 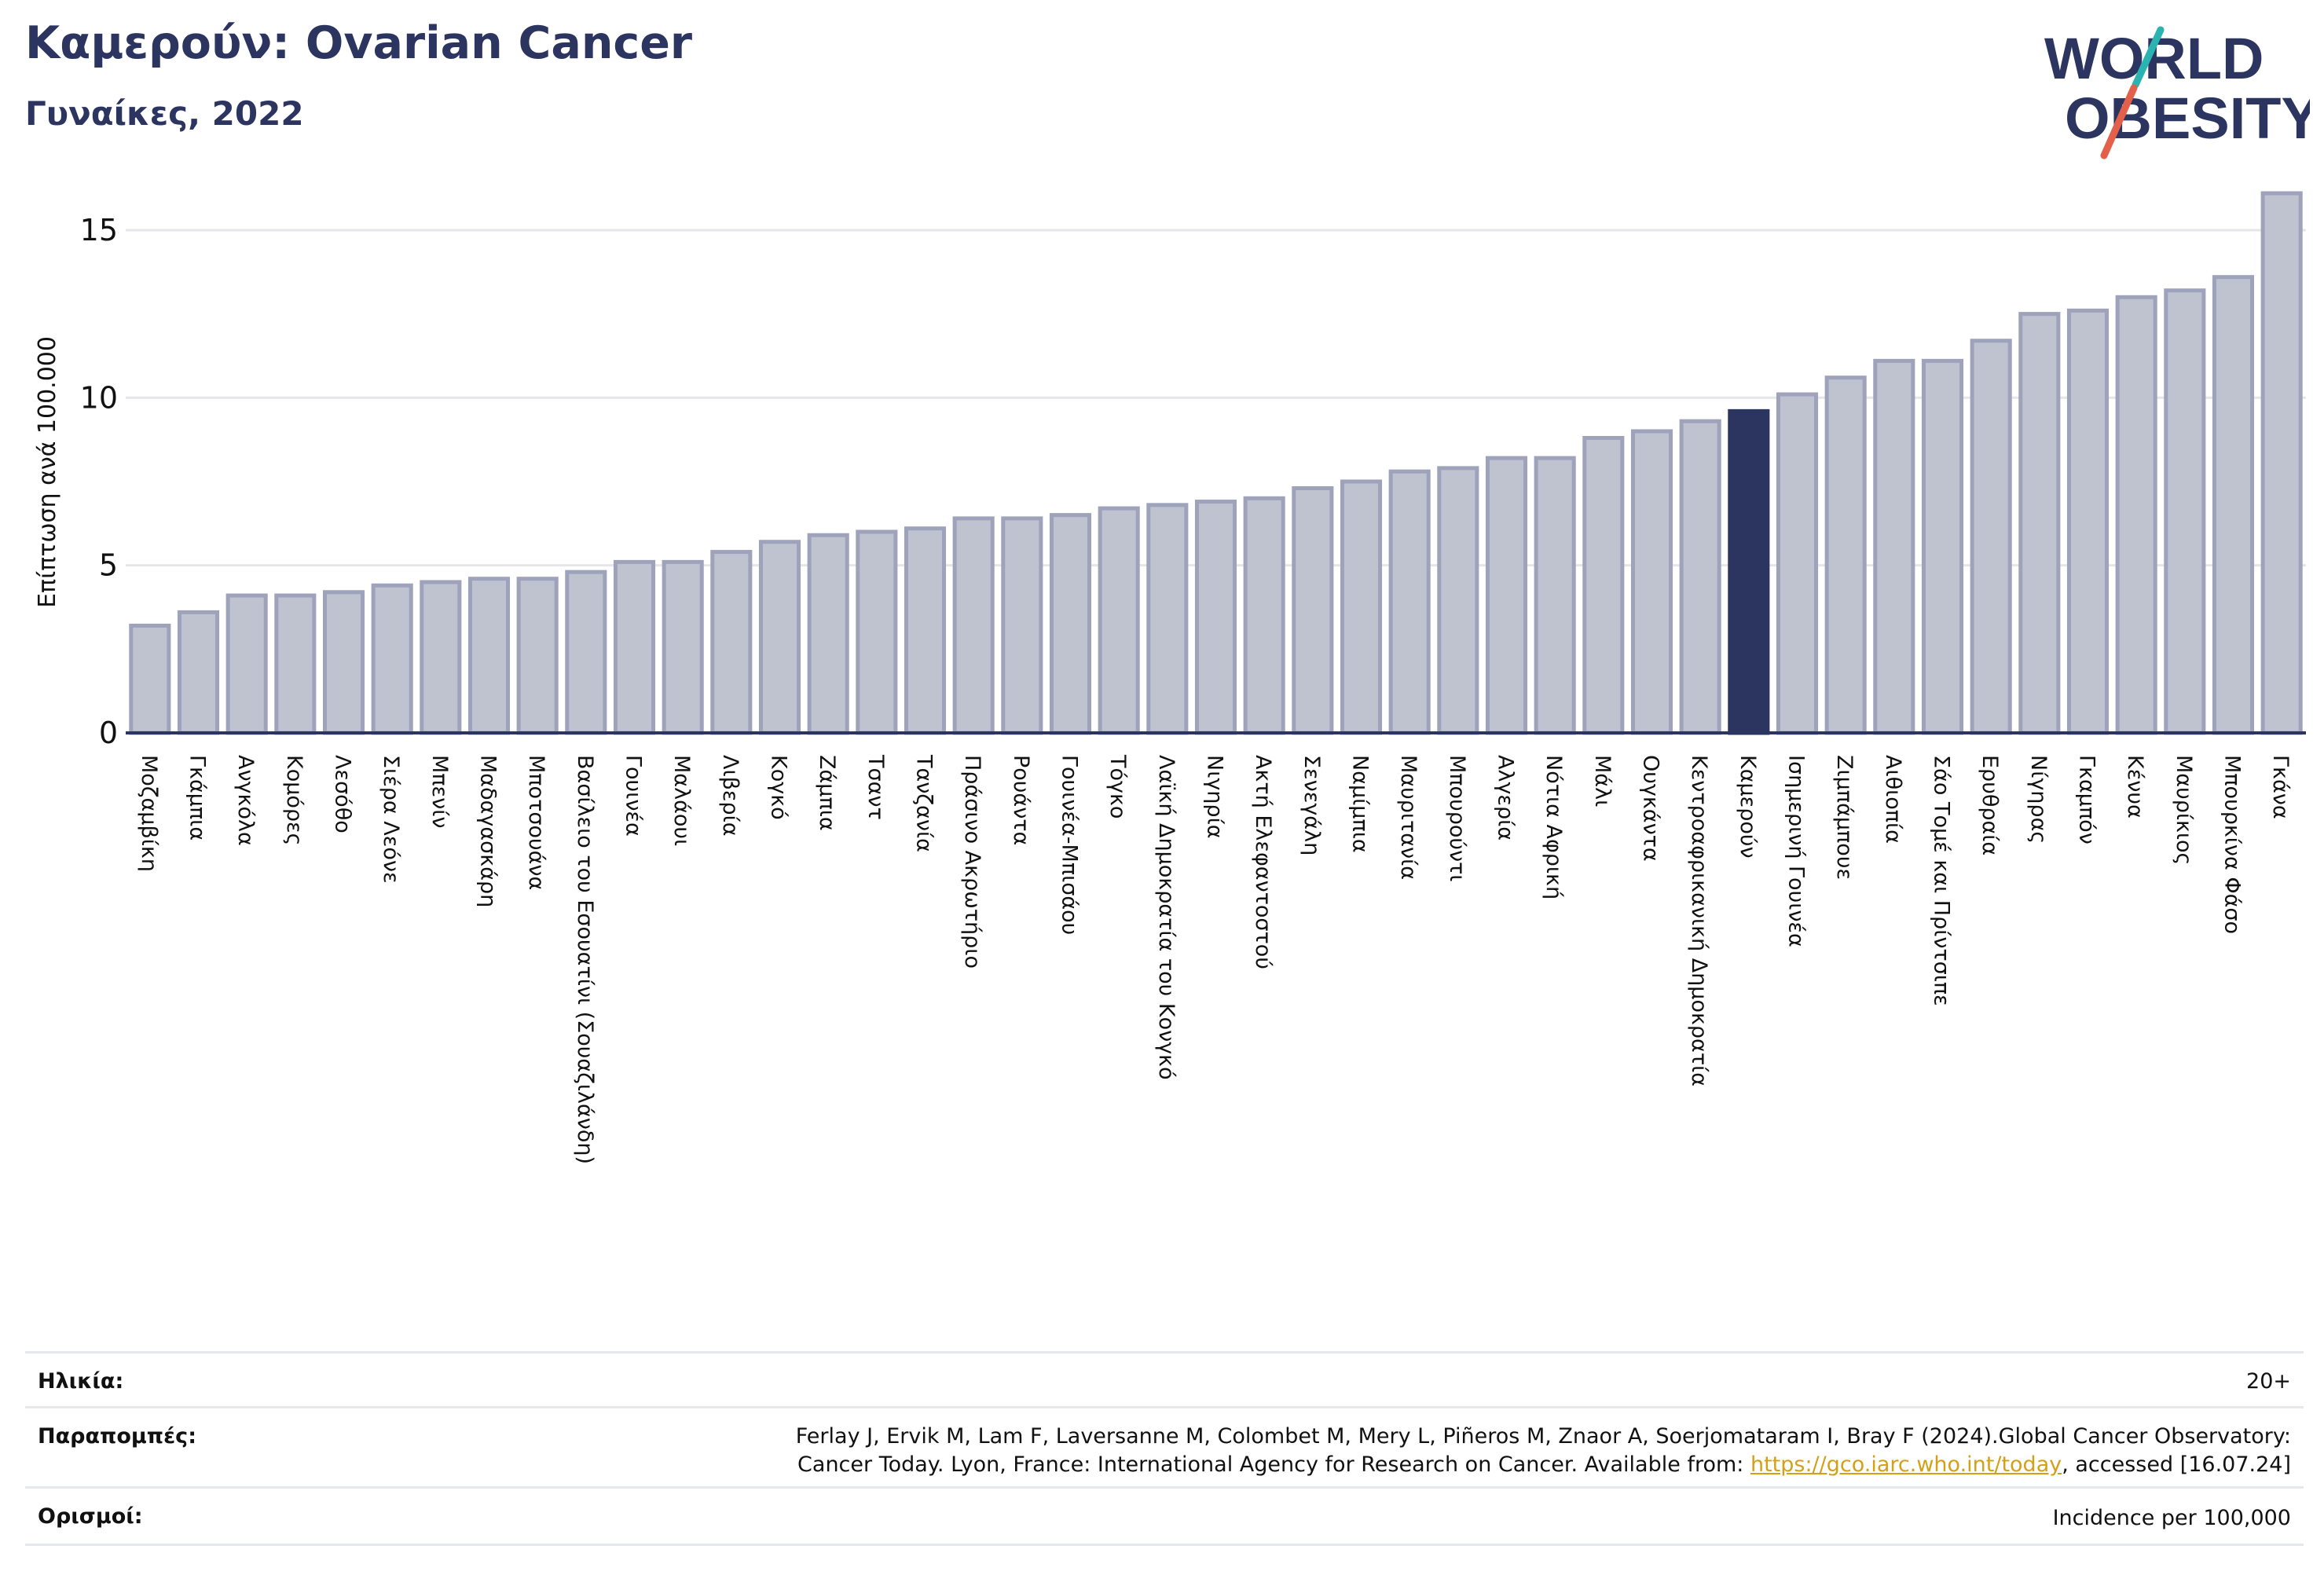 I want to click on references-link: https://gco.iarc.who.int/today, so click(x=1906, y=1464).